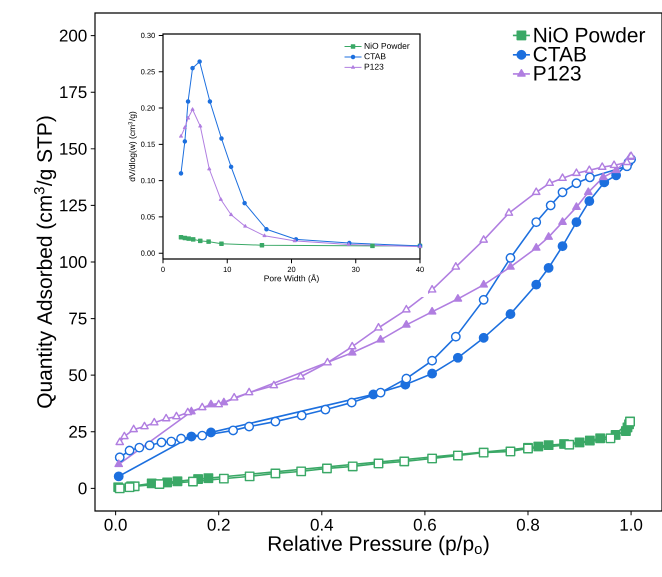  What do you see at coordinates (291, 279) in the screenshot?
I see `x-axis-title: Pore Width (Å)` at bounding box center [291, 279].